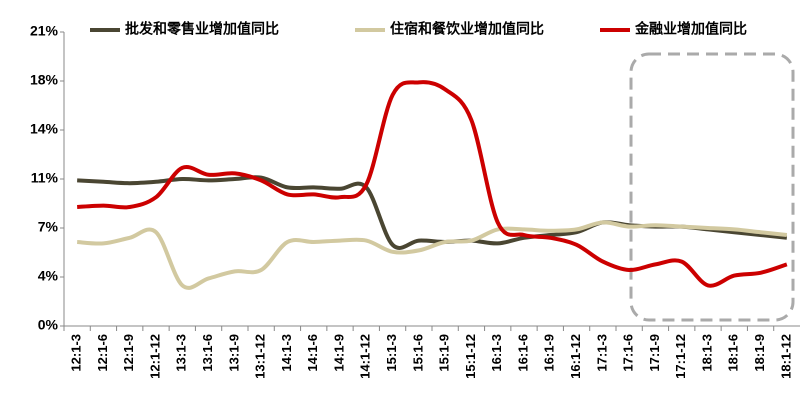  What do you see at coordinates (706, 353) in the screenshot?
I see `x-tick-label: 18:1-3` at bounding box center [706, 353].